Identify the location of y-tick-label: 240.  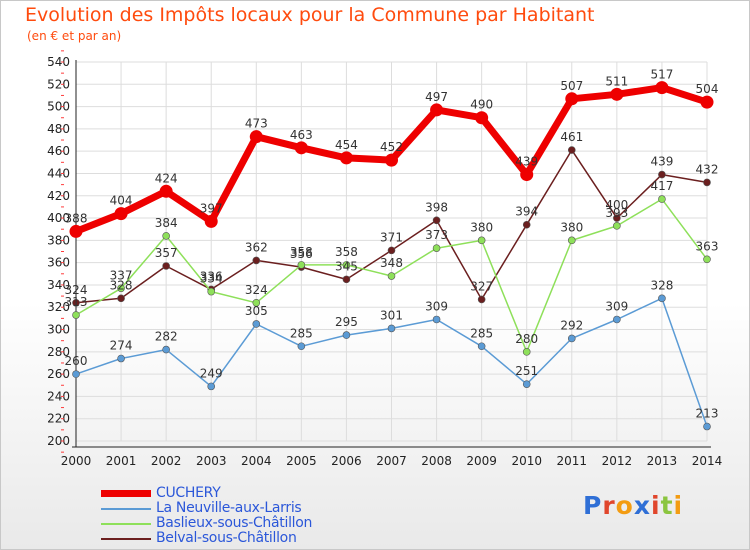
(58, 396).